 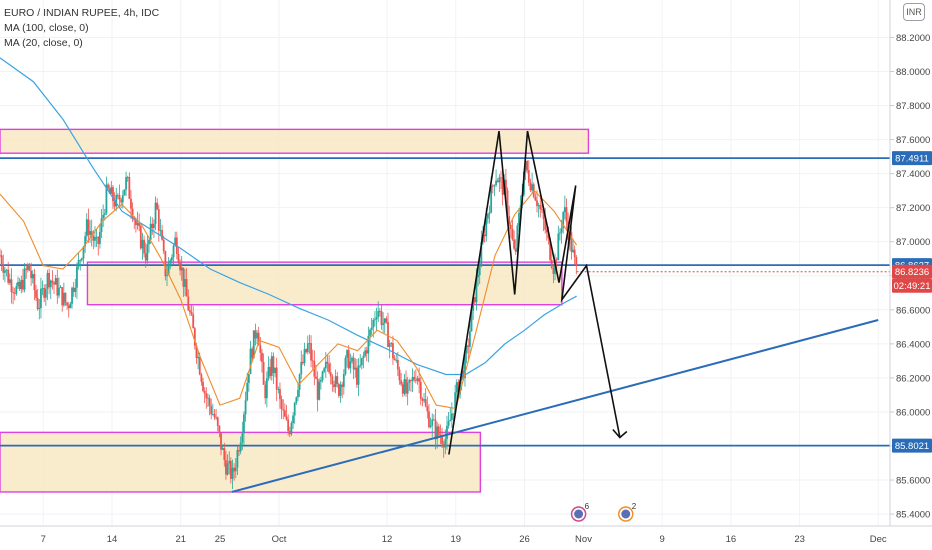 What do you see at coordinates (912, 446) in the screenshot?
I see `price-label-text: 85.8021` at bounding box center [912, 446].